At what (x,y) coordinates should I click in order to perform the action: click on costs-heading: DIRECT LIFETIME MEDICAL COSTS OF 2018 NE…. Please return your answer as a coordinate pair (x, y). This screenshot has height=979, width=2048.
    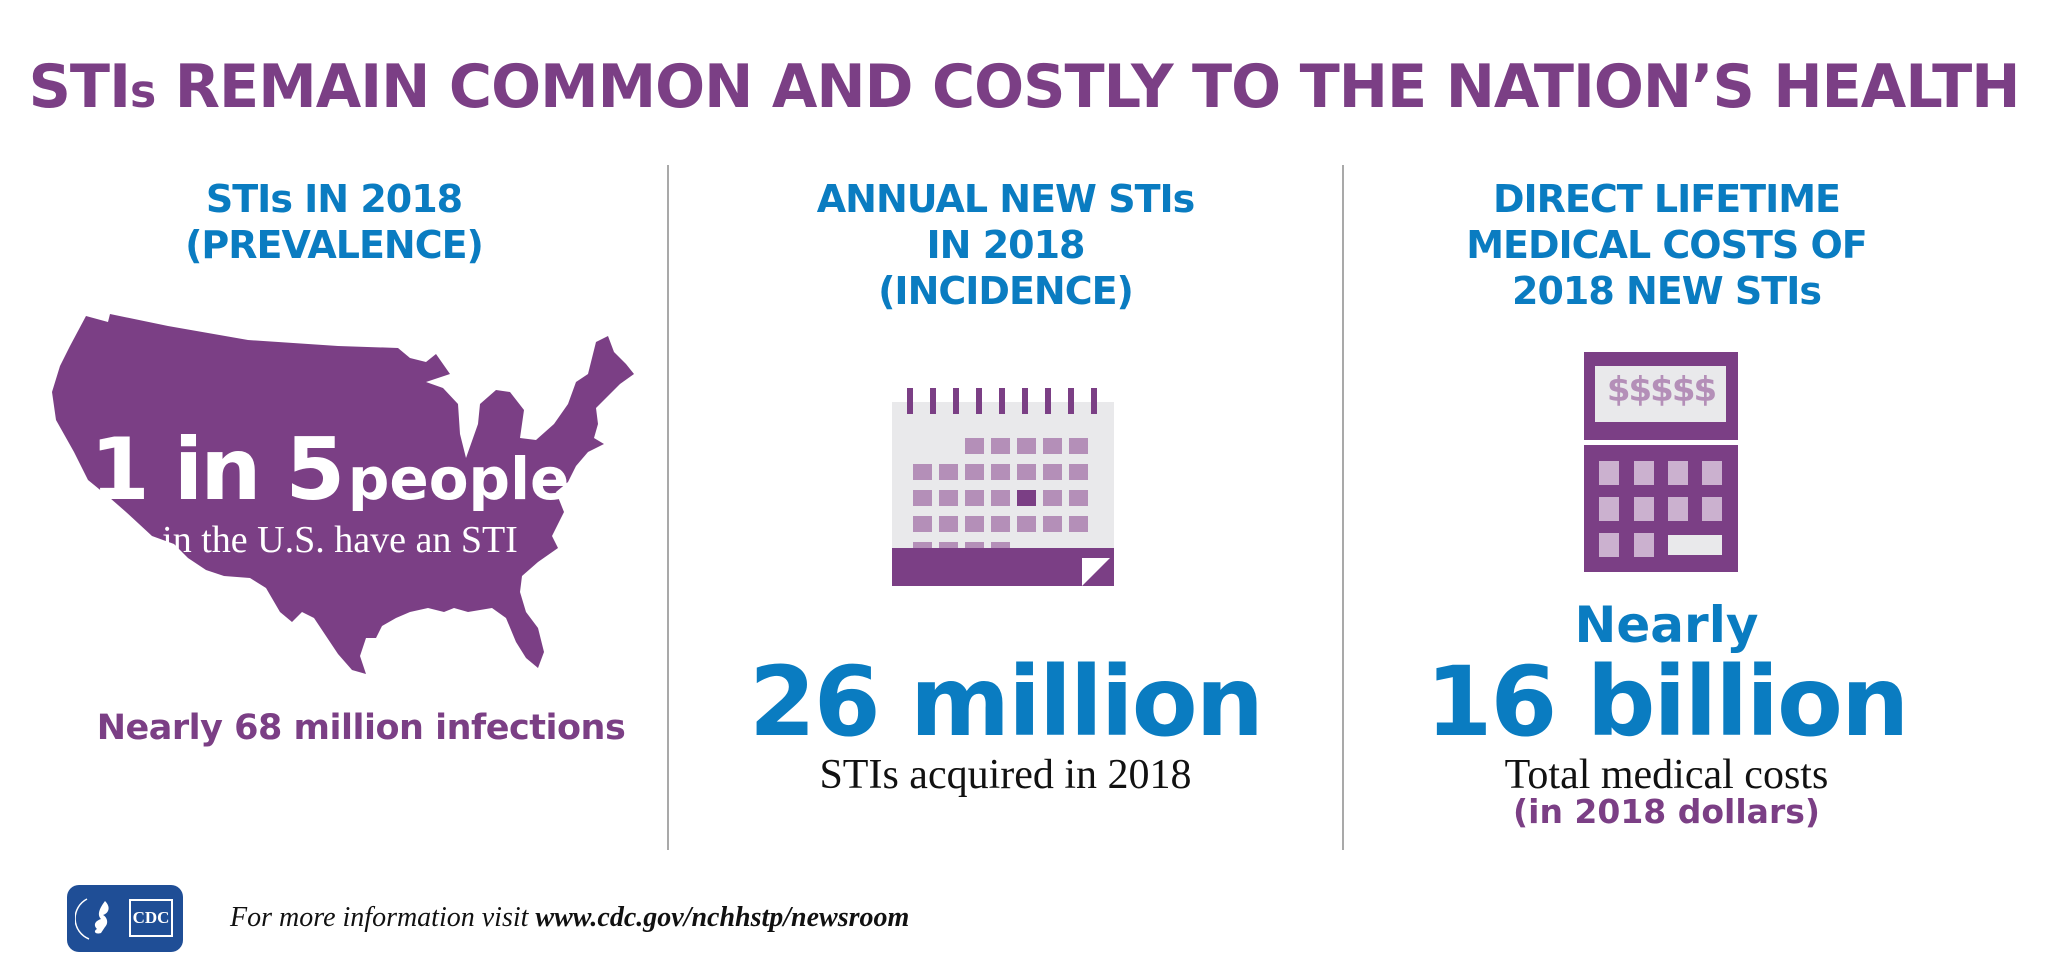
    Looking at the image, I should click on (1666, 245).